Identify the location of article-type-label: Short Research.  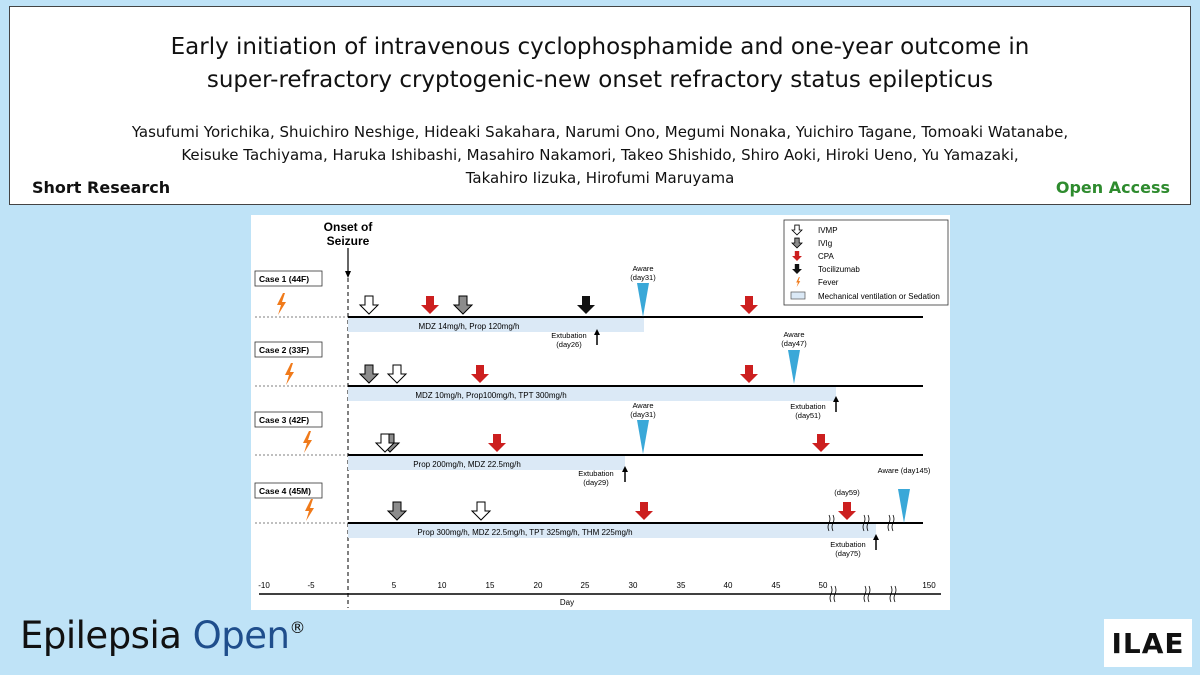
(101, 187).